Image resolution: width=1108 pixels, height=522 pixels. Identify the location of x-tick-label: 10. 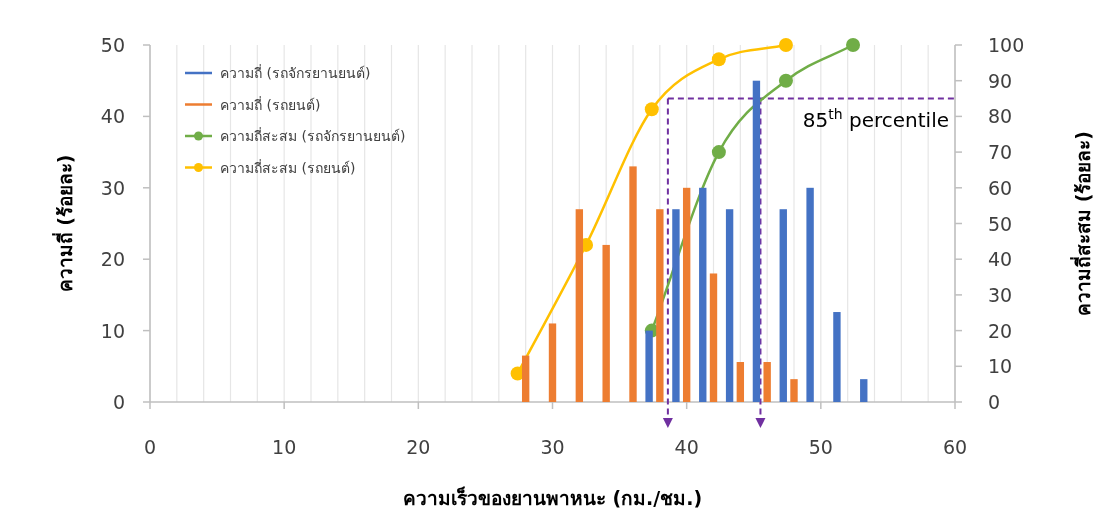
(284, 447).